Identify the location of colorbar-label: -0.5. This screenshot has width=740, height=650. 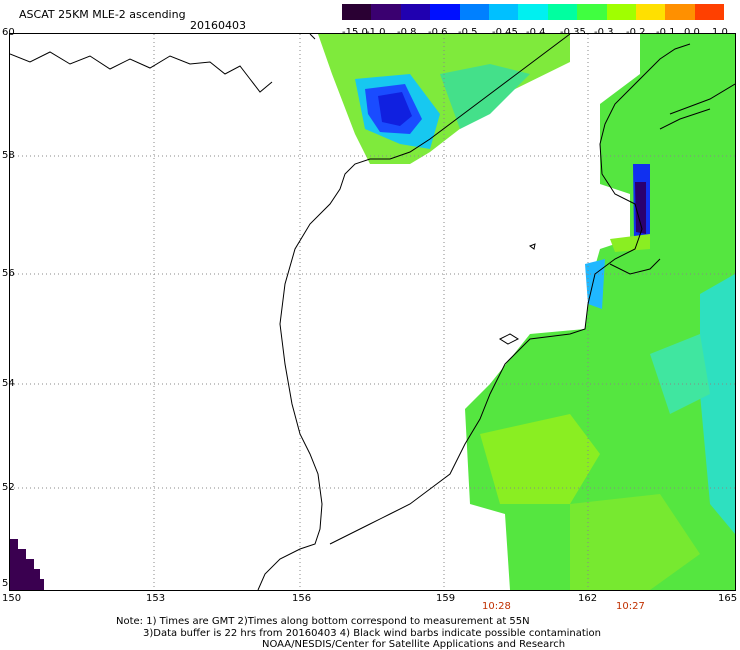
(468, 32).